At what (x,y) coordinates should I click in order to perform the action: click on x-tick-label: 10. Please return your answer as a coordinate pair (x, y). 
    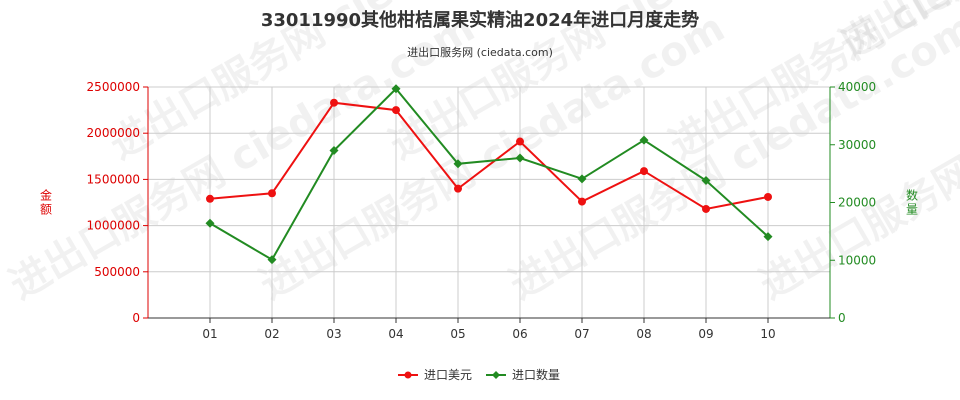
    Looking at the image, I should click on (767, 334).